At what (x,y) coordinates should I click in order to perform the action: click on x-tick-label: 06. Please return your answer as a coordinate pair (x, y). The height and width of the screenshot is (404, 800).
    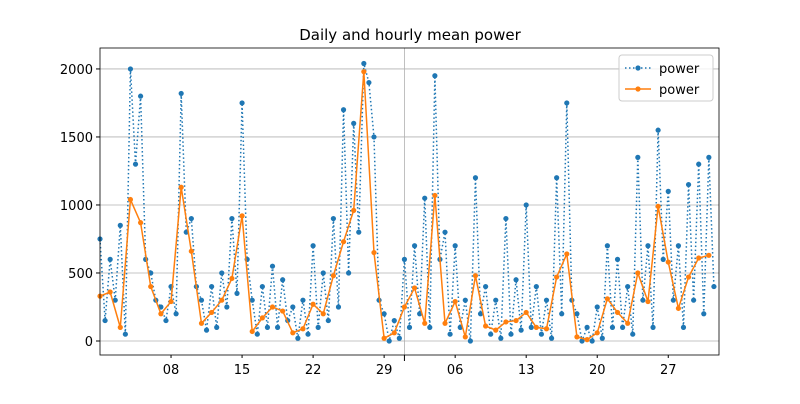
    Looking at the image, I should click on (455, 370).